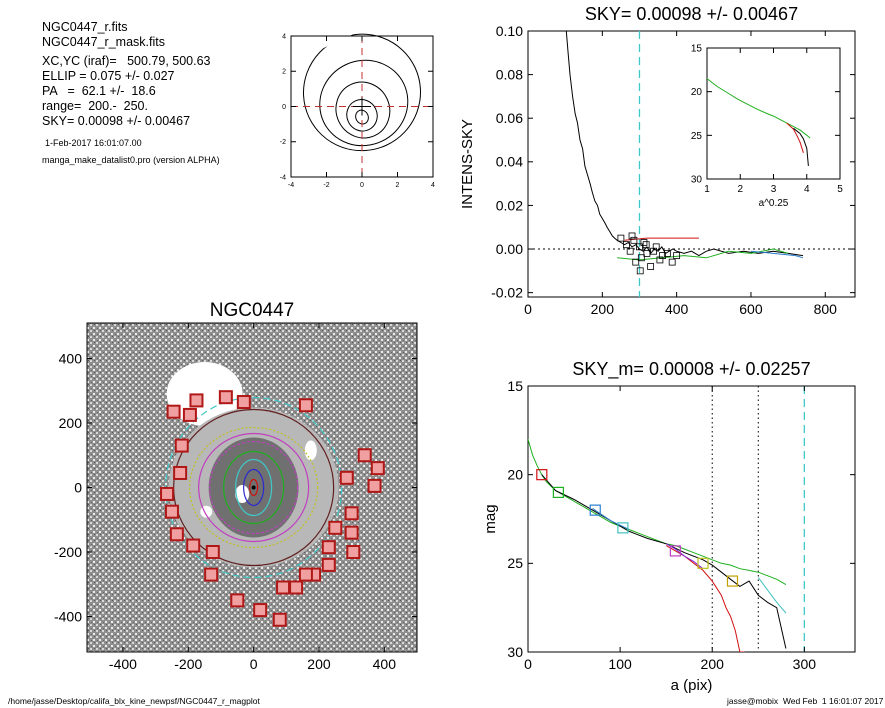  Describe the element at coordinates (774, 203) in the screenshot. I see `inset-xlabel: a^0.25` at that location.